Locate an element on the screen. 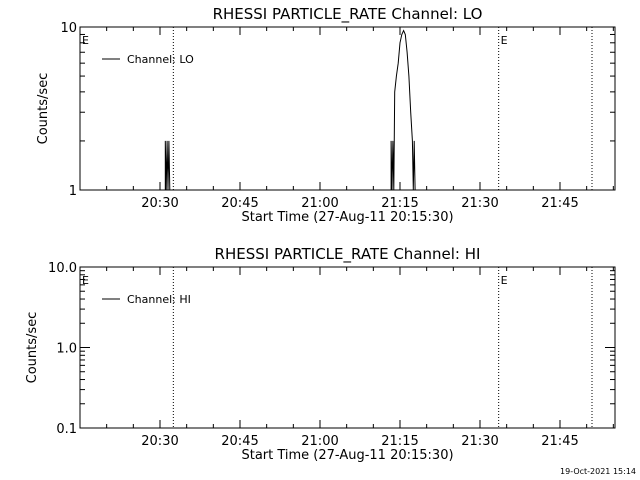 The width and height of the screenshot is (640, 480). y-tick-label: 1 is located at coordinates (73, 191).